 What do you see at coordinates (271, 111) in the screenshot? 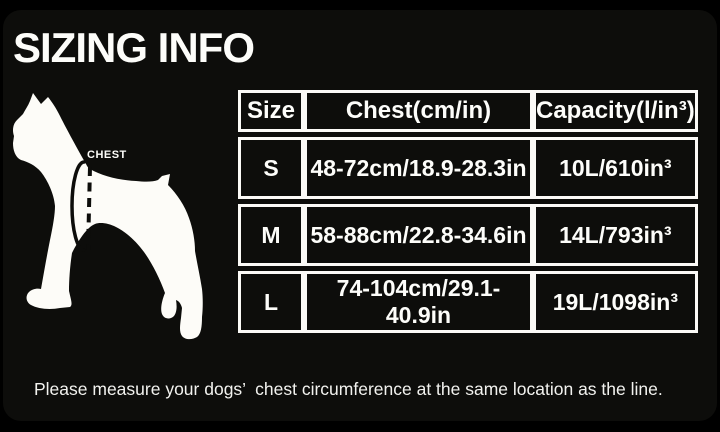
I see `header-size: Size` at bounding box center [271, 111].